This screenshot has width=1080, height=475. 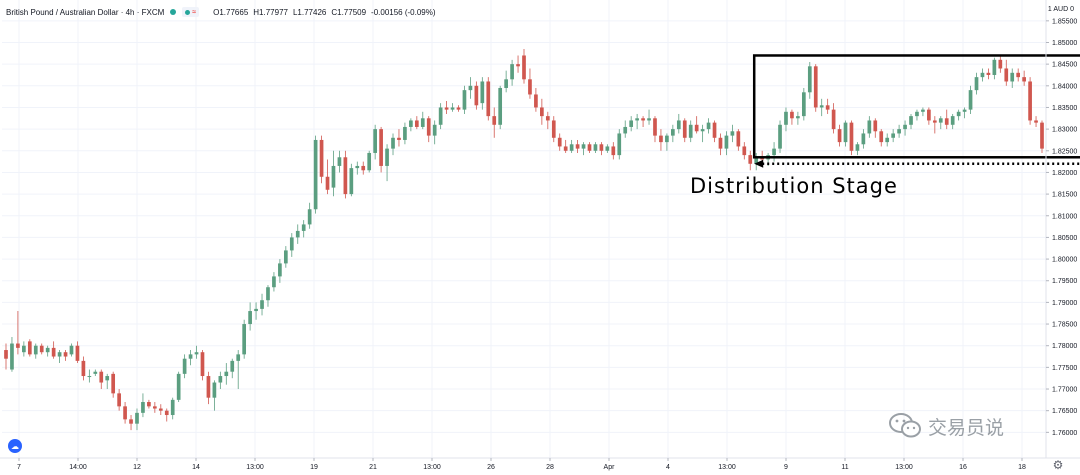 I want to click on currency-label: 1 AUD 0, so click(x=1060, y=9).